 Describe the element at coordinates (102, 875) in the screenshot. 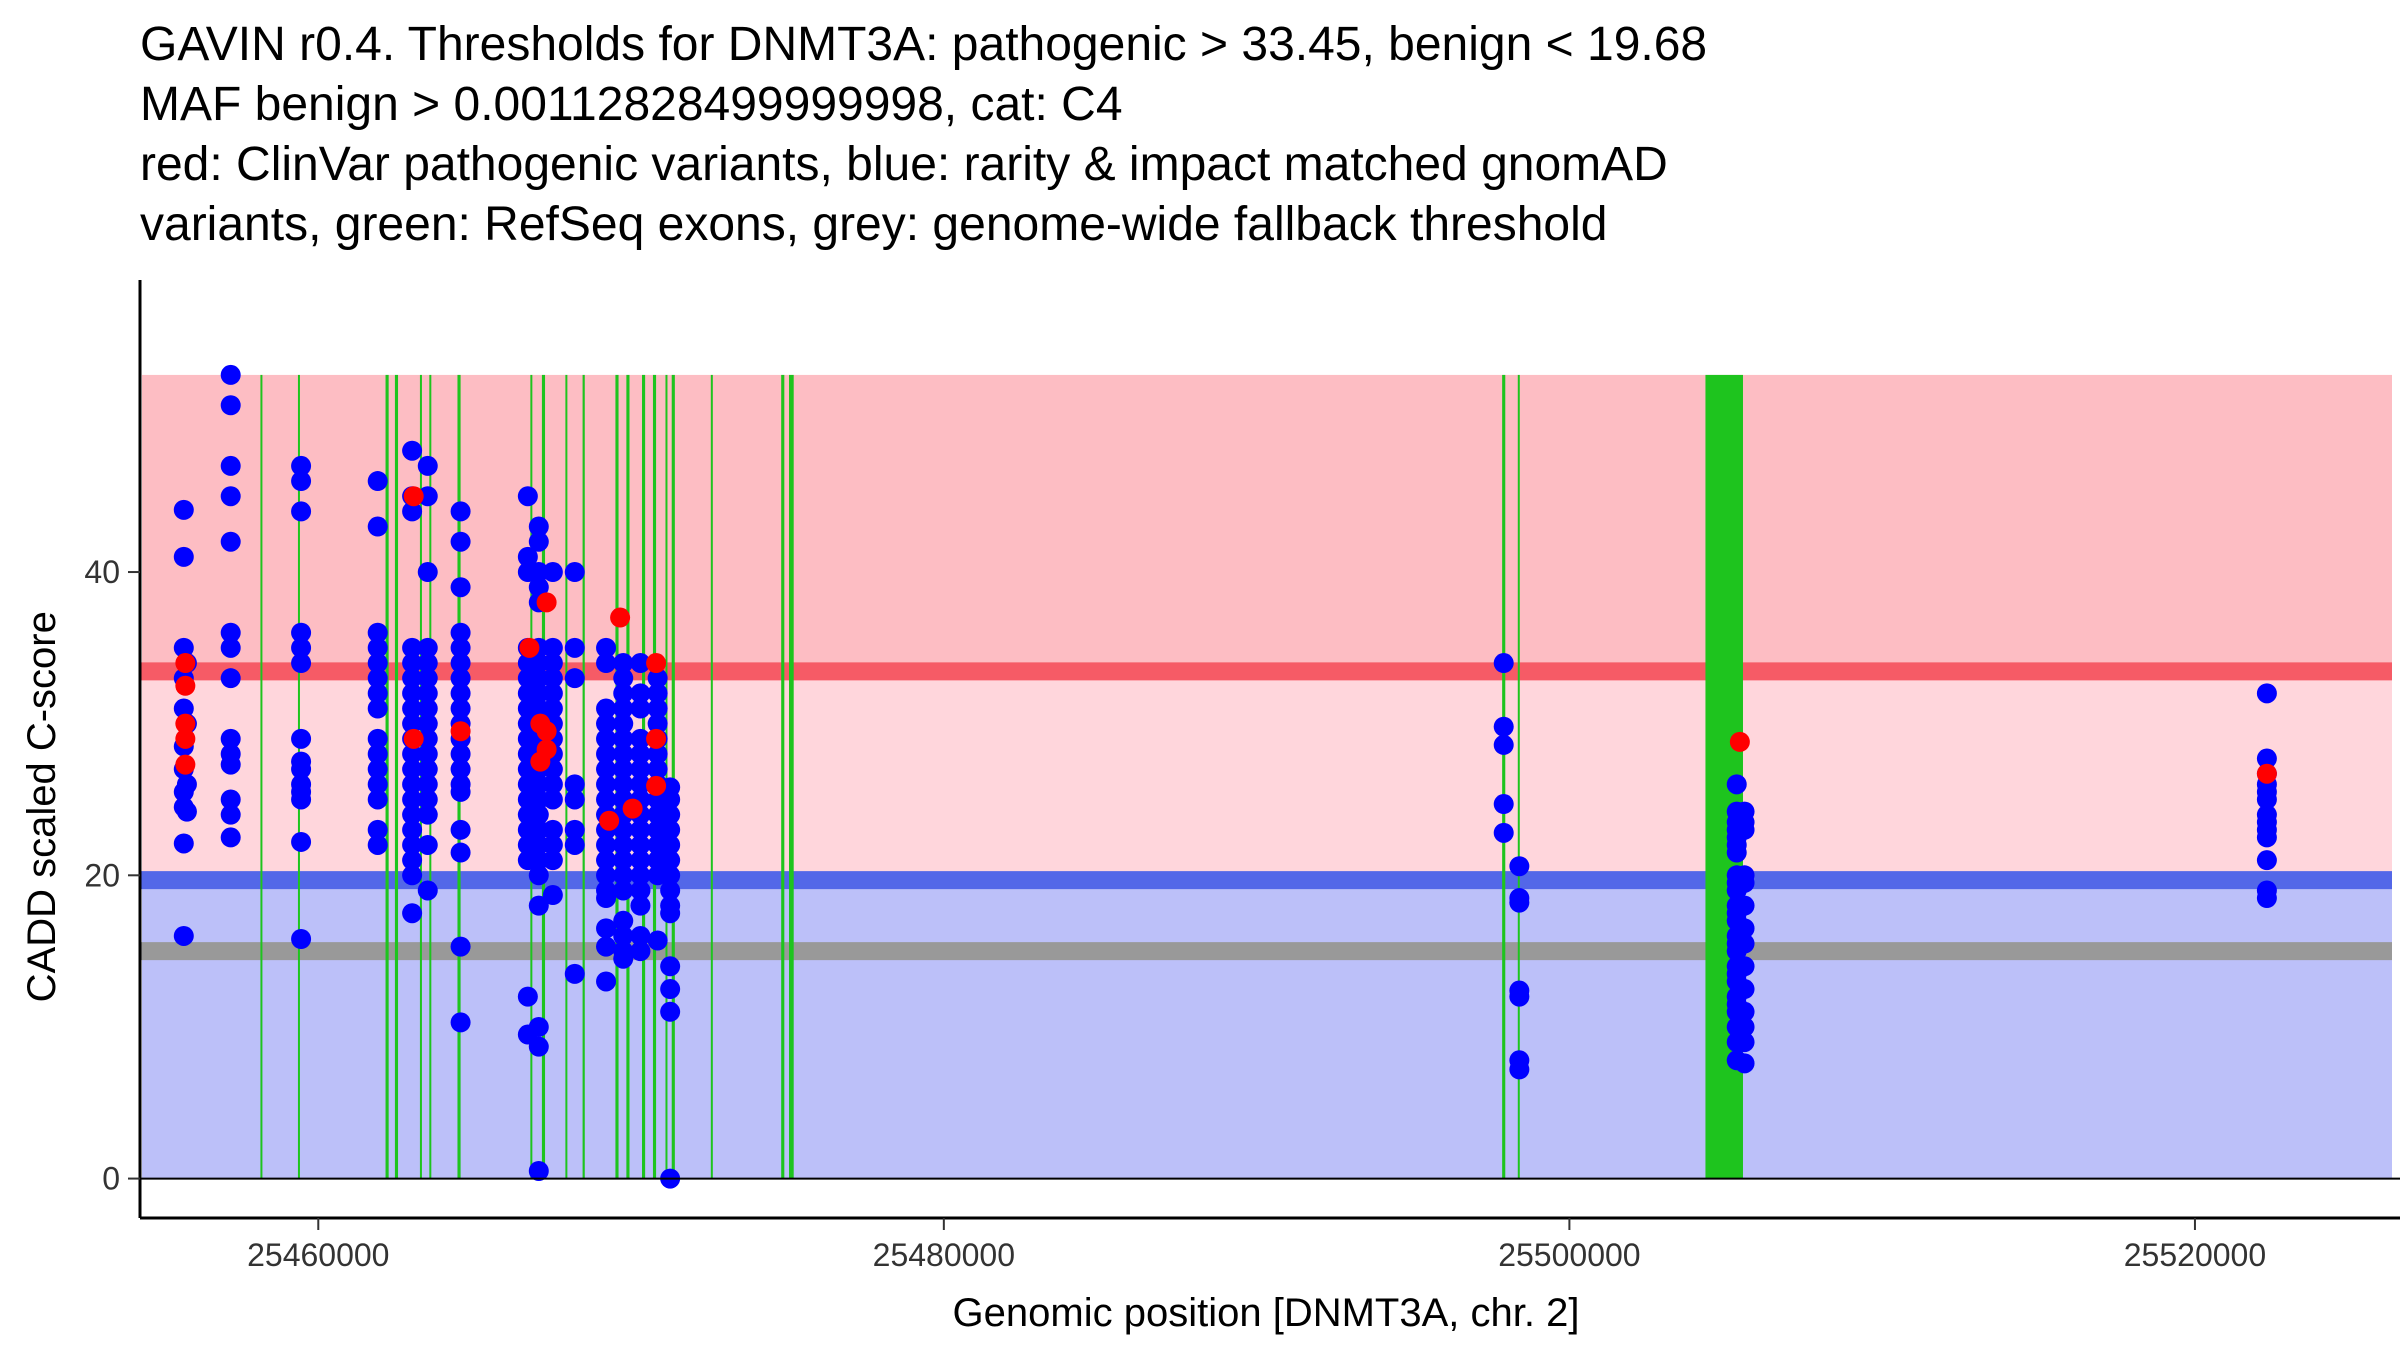

I see `y-tick-label: 20` at that location.